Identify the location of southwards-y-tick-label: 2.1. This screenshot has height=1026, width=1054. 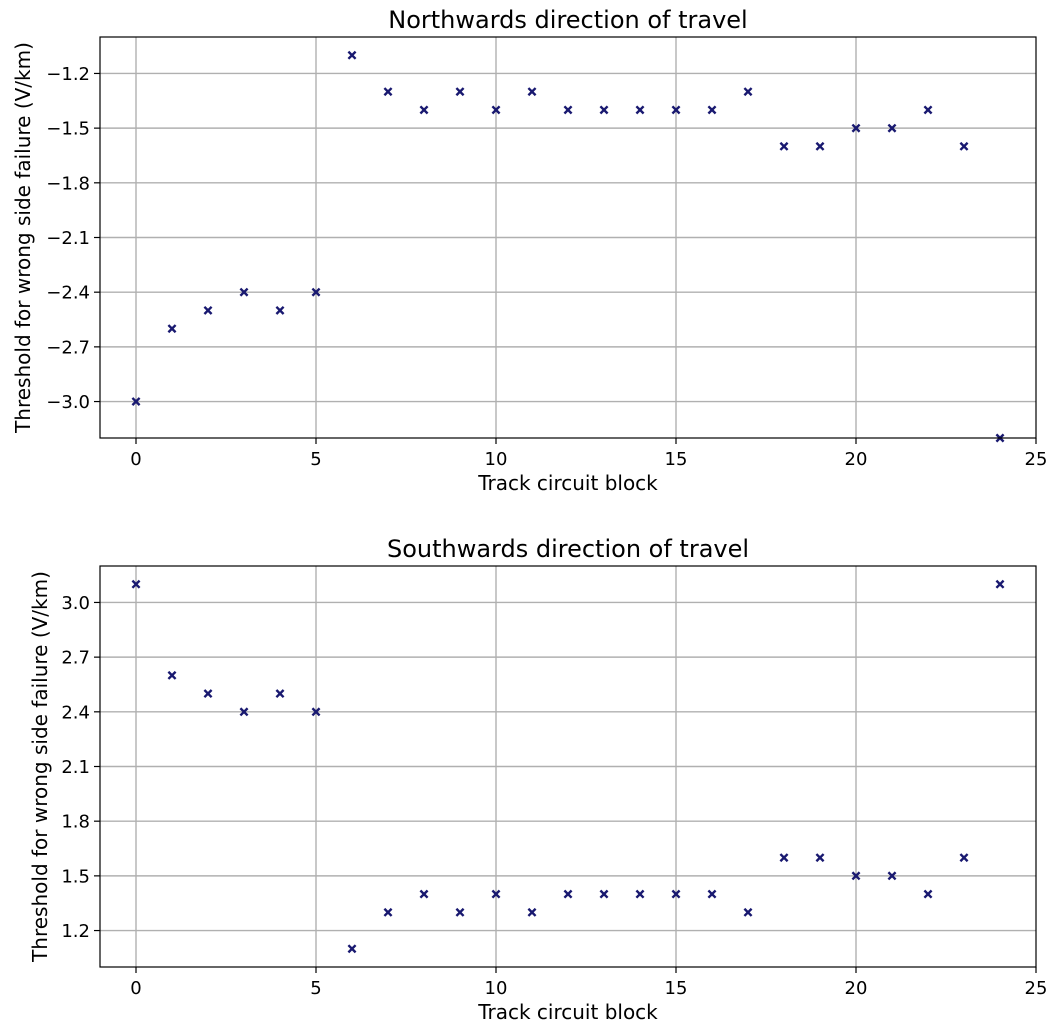
(75, 767).